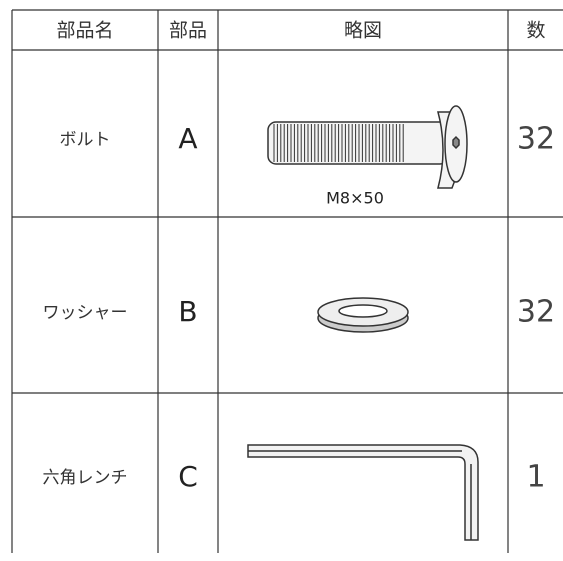  I want to click on hex-socket, so click(456, 142).